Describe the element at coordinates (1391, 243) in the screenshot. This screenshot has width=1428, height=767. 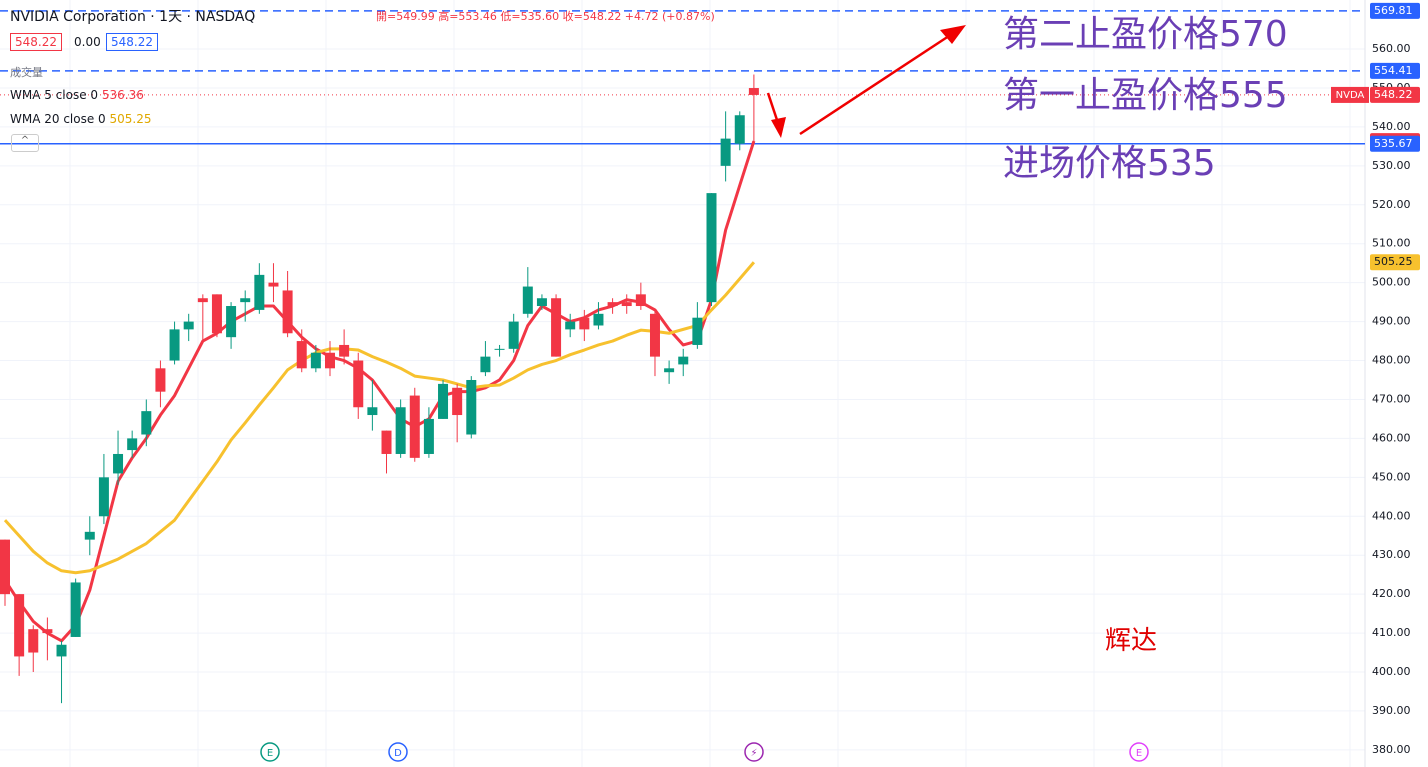
I see `y-tick-label: 510.00` at that location.